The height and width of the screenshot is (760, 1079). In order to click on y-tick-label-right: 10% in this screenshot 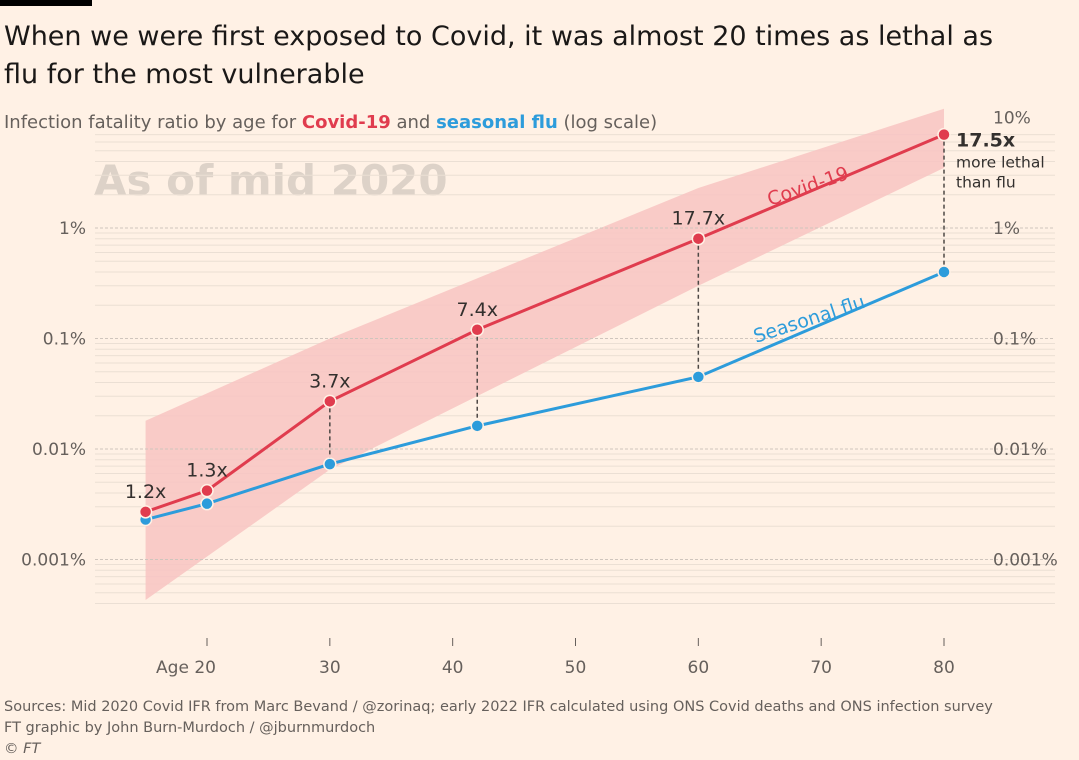, I will do `click(1012, 119)`.